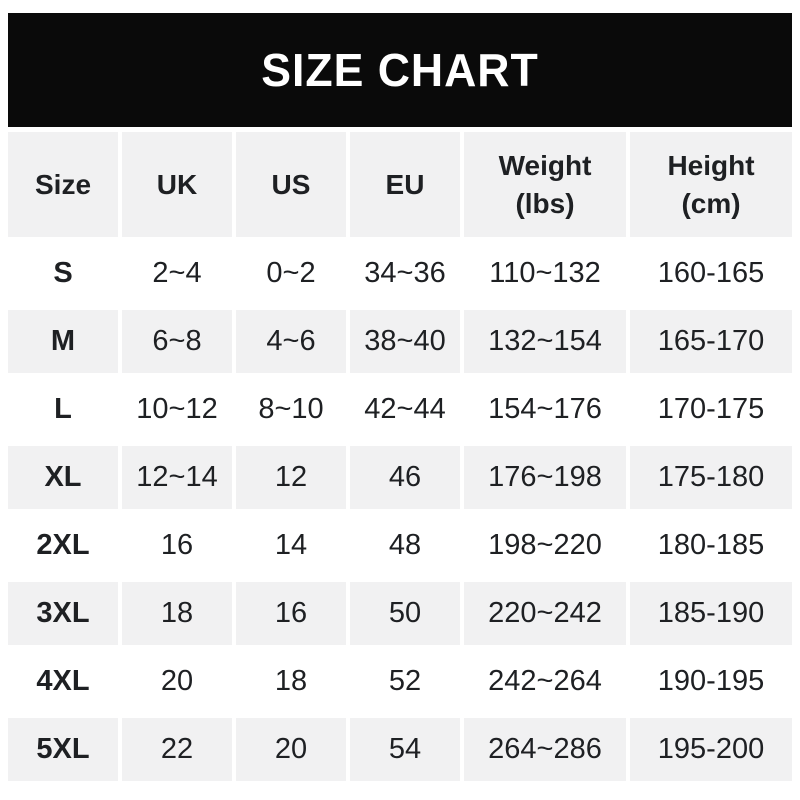  Describe the element at coordinates (545, 273) in the screenshot. I see `table-cell: 110~132` at that location.